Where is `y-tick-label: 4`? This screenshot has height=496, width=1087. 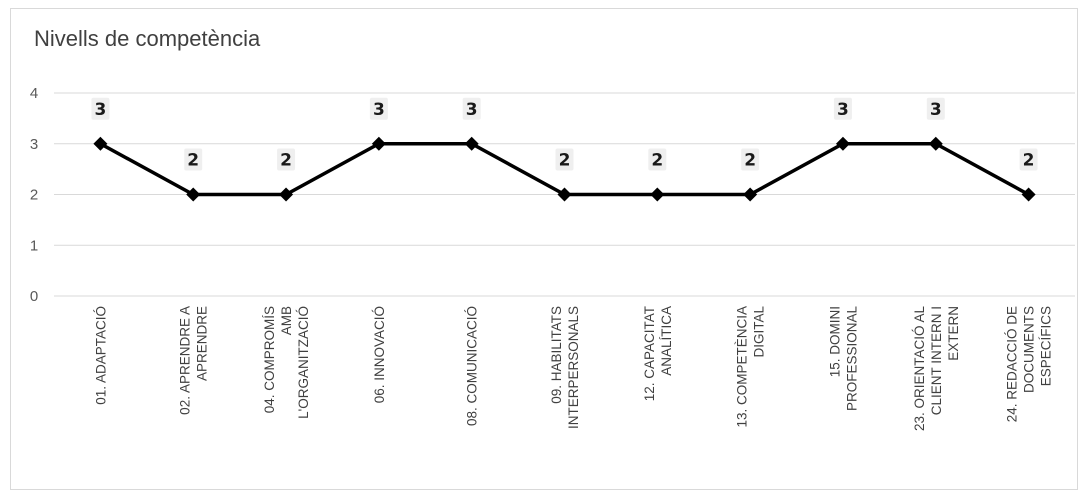
y-tick-label: 4 is located at coordinates (34, 93).